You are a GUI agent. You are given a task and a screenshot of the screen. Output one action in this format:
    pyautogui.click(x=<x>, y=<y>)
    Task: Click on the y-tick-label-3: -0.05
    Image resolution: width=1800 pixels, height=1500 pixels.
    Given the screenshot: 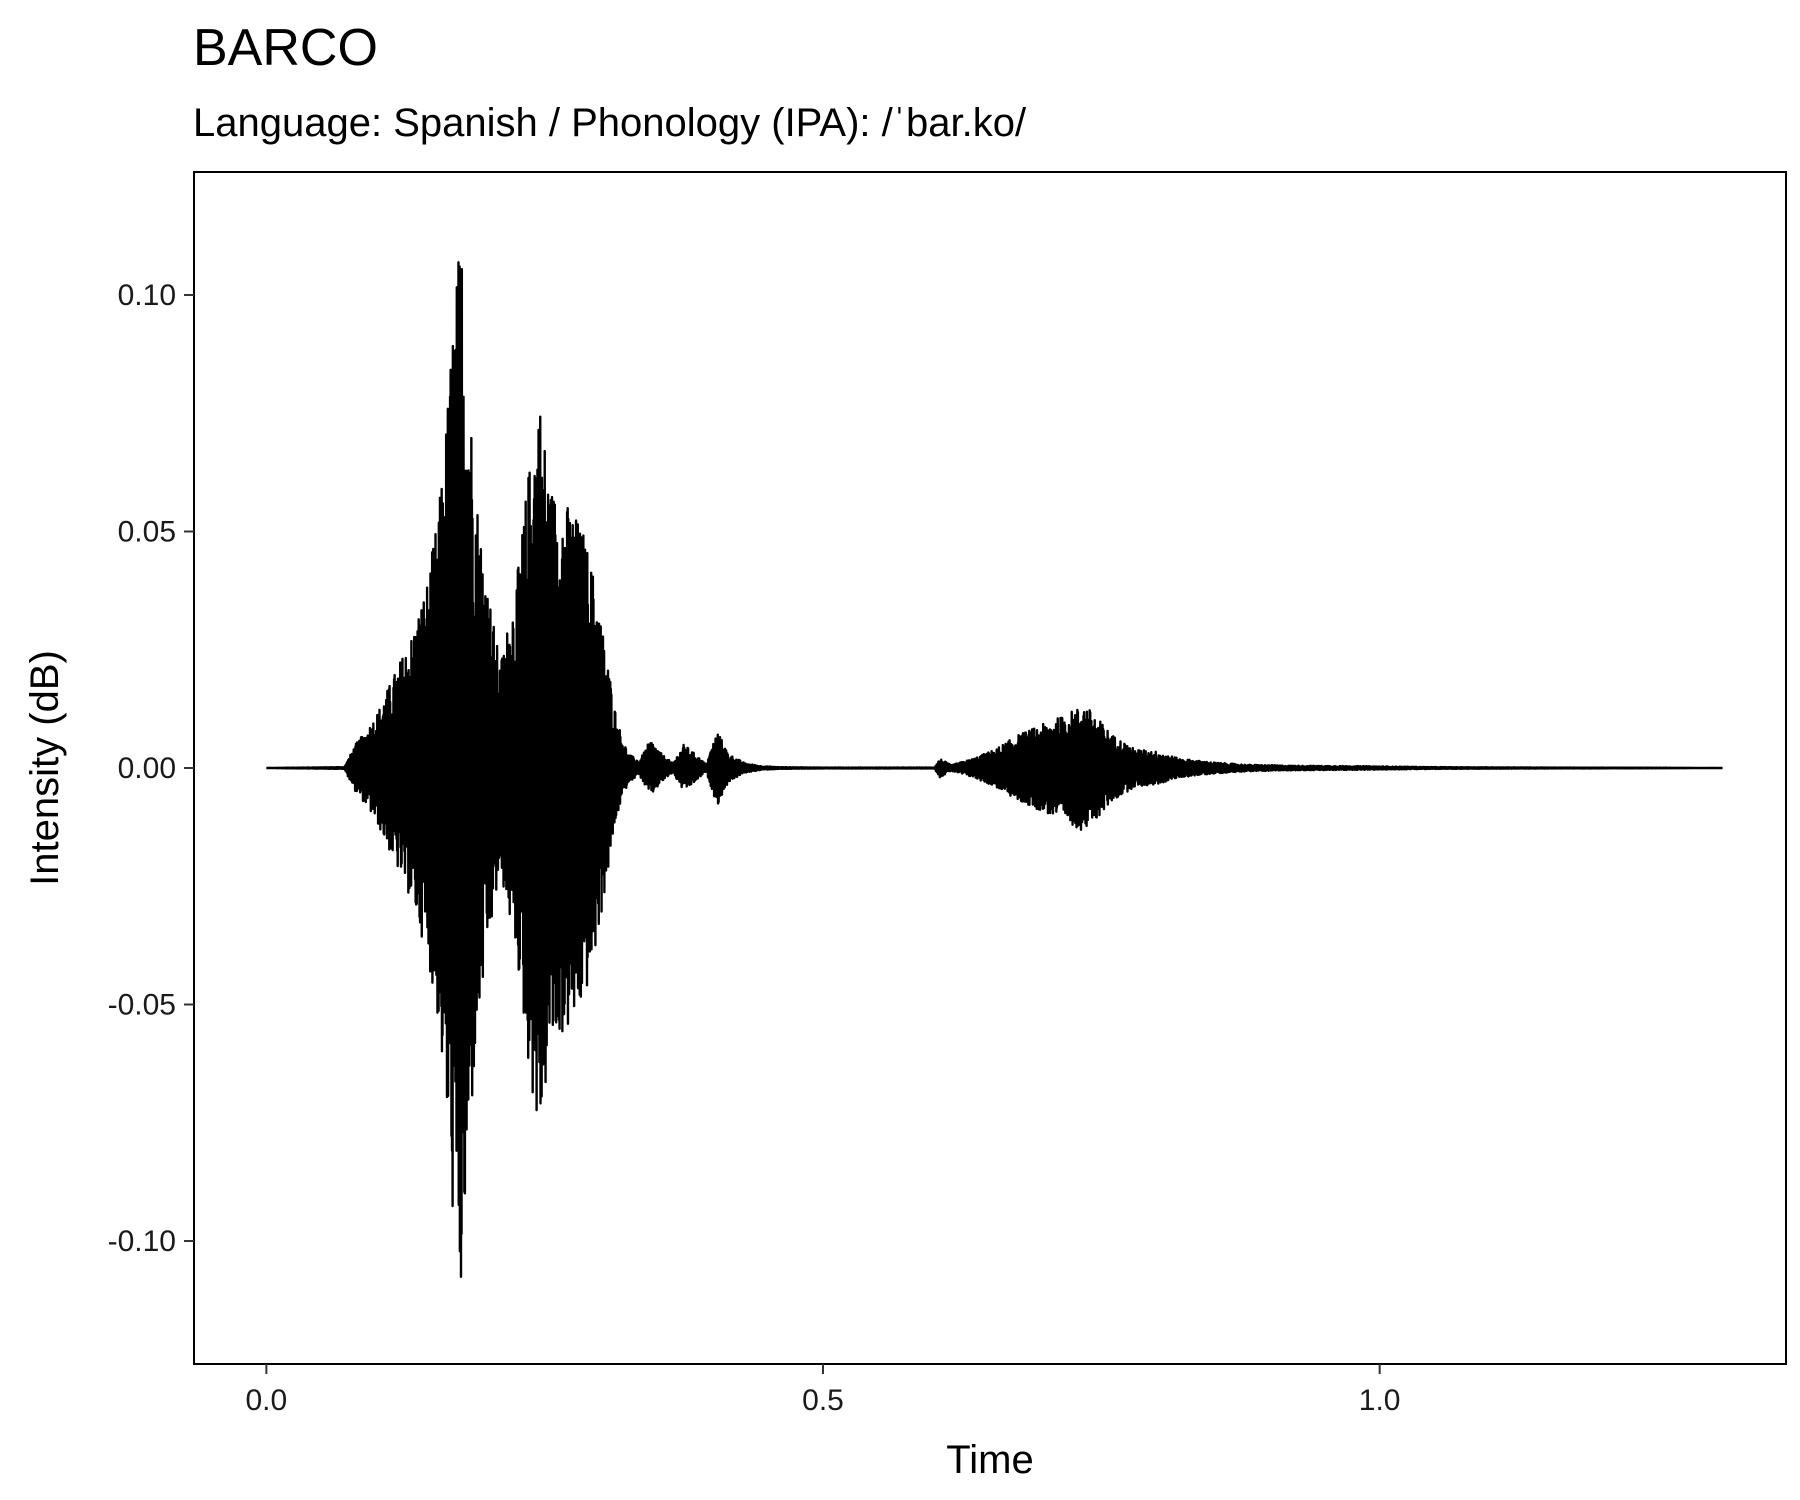 What is the action you would take?
    pyautogui.click(x=142, y=1005)
    